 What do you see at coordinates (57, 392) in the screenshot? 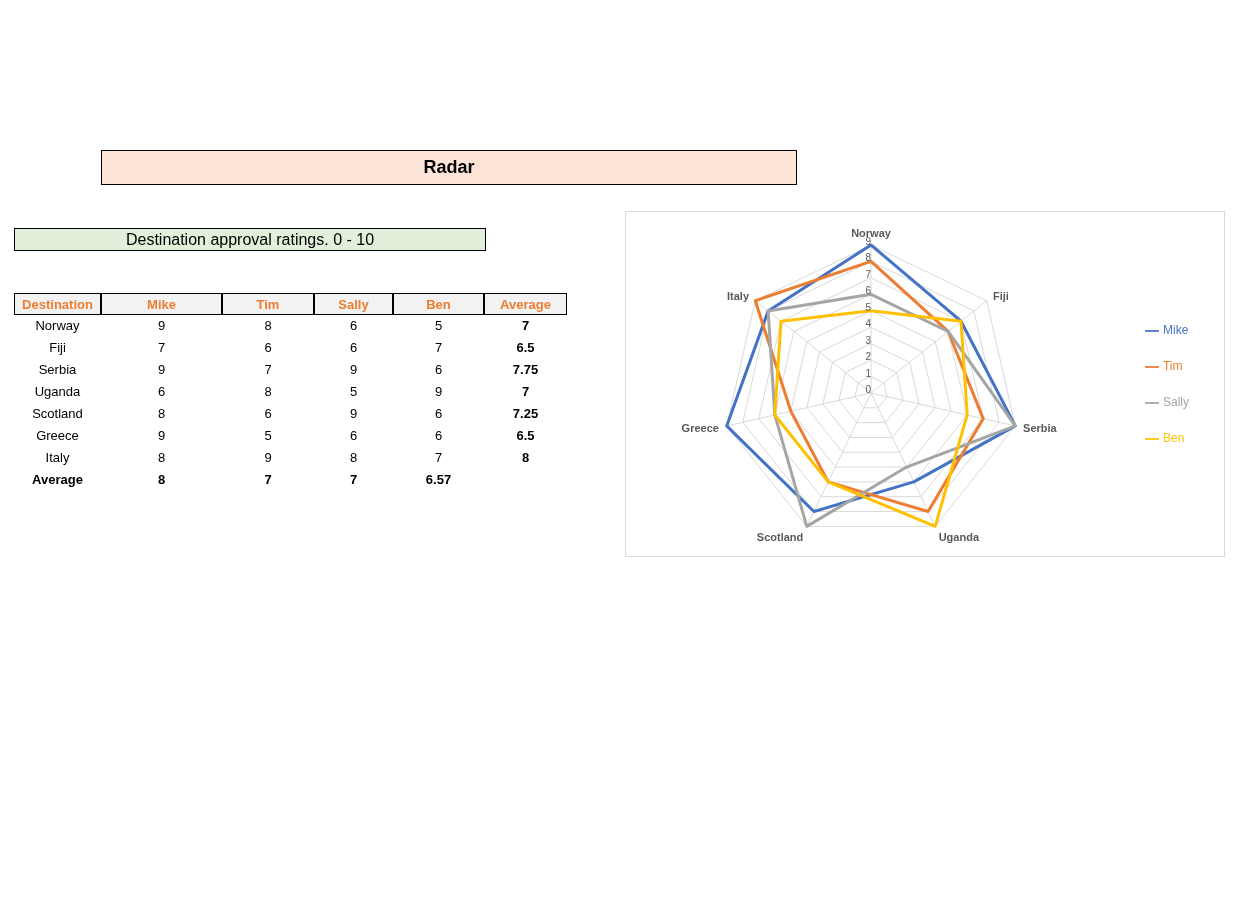
I see `text: Uganda` at bounding box center [57, 392].